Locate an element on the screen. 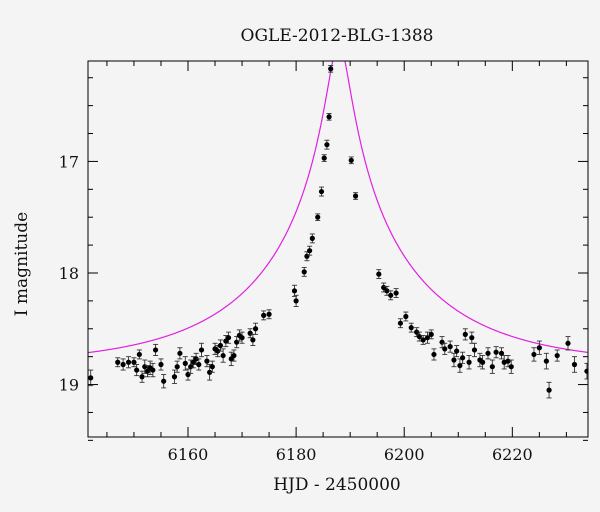 The width and height of the screenshot is (600, 512). y-axis-label: I magnitude is located at coordinates (22, 264).